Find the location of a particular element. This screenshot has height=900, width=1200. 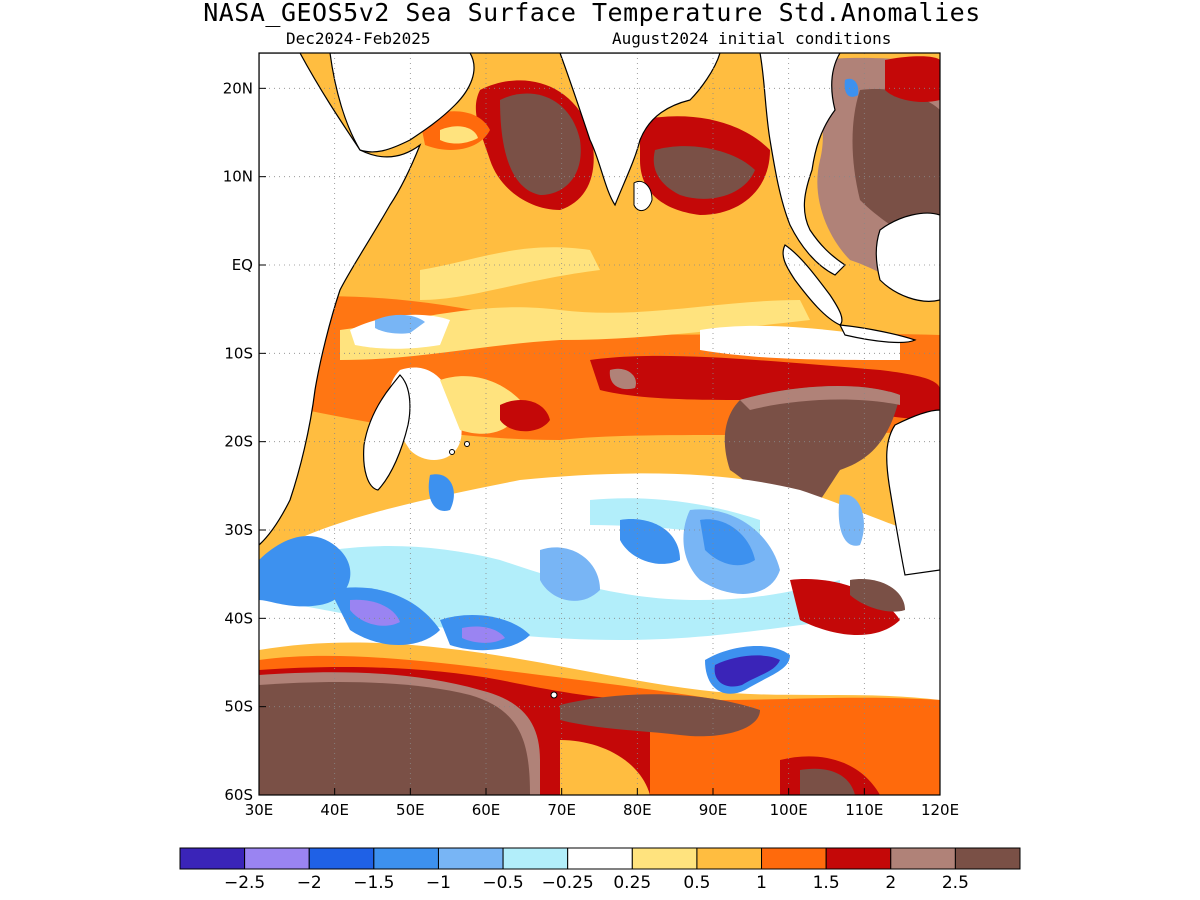

blue-patch-112e is located at coordinates (851, 520).